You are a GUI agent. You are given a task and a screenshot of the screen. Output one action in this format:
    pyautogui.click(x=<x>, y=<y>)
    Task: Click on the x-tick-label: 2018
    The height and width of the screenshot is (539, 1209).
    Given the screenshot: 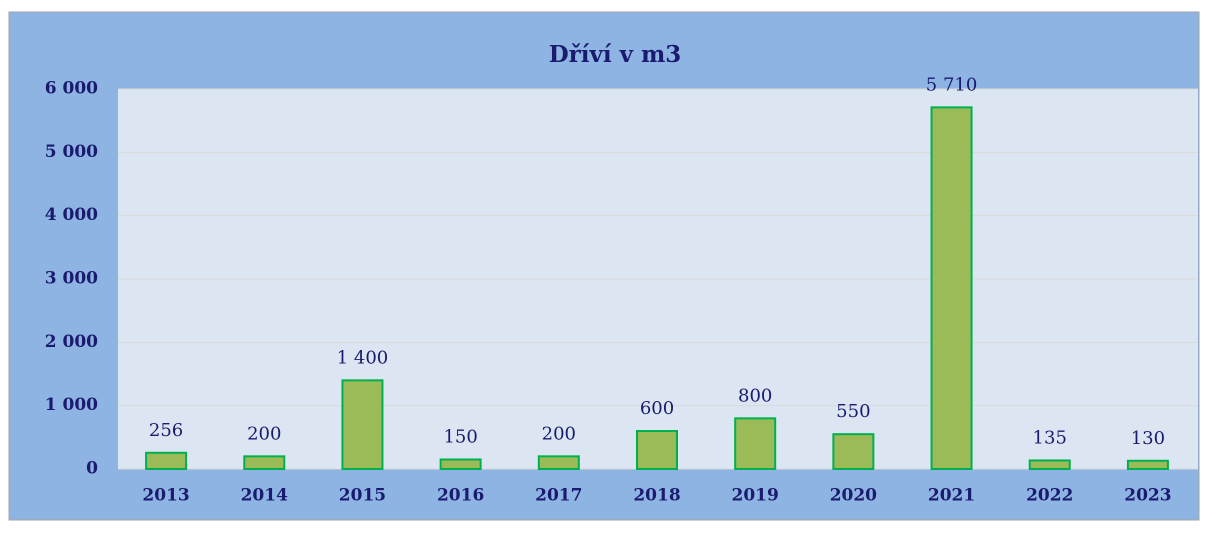 What is the action you would take?
    pyautogui.click(x=656, y=496)
    